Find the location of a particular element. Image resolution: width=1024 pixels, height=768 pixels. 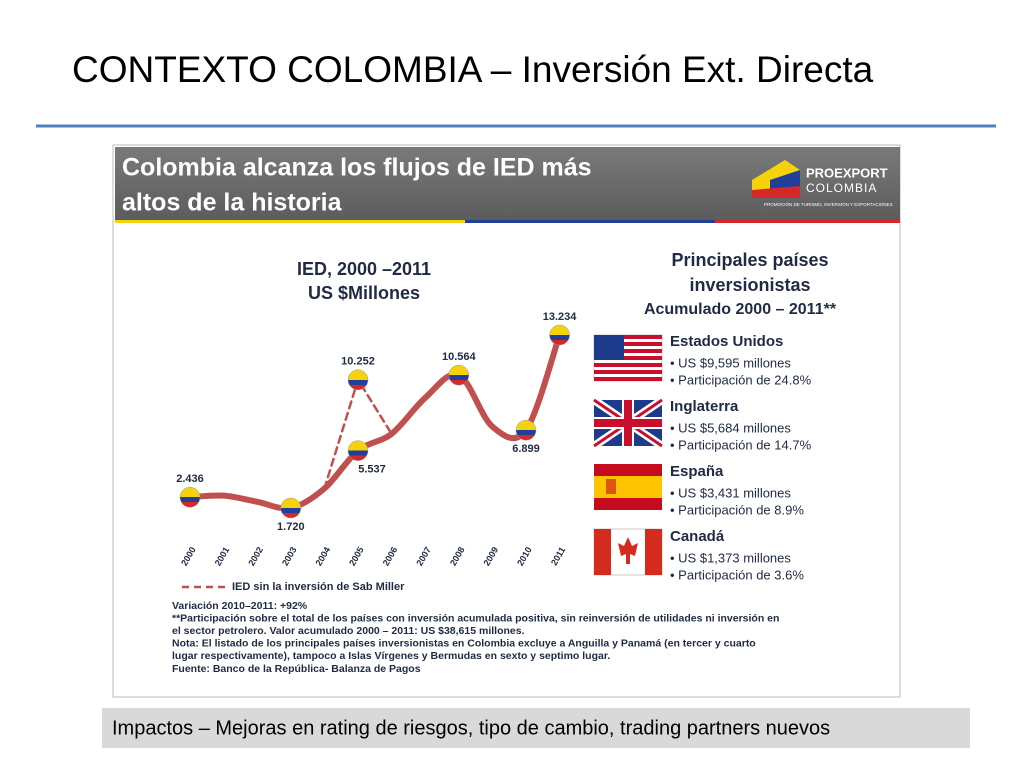

headline: altos de la historia is located at coordinates (232, 203).